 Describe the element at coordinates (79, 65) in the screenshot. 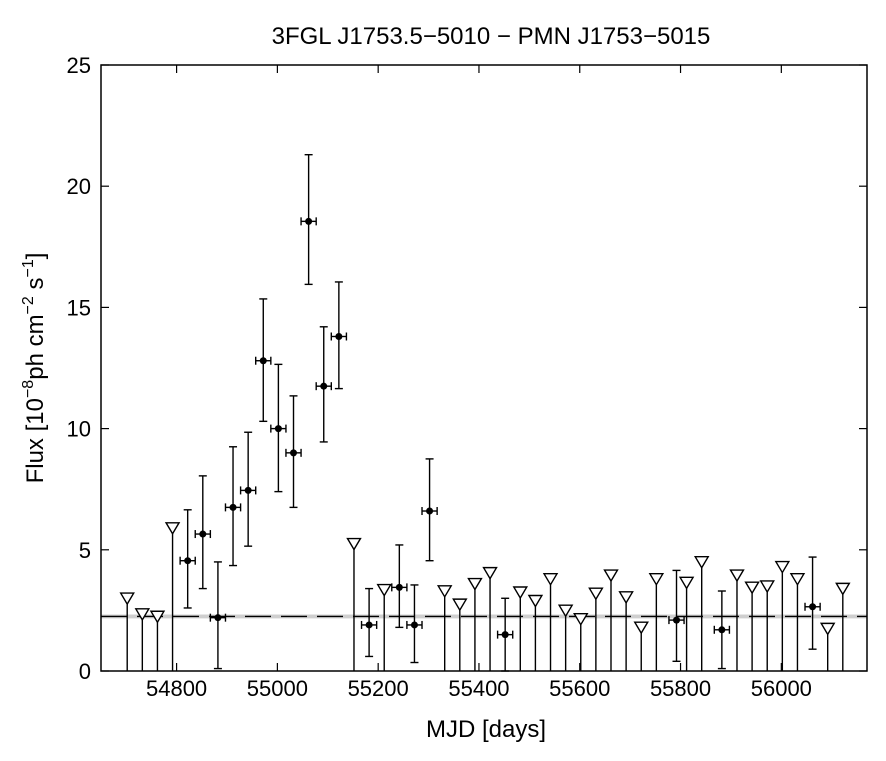

I see `y-tick-label: 25` at that location.